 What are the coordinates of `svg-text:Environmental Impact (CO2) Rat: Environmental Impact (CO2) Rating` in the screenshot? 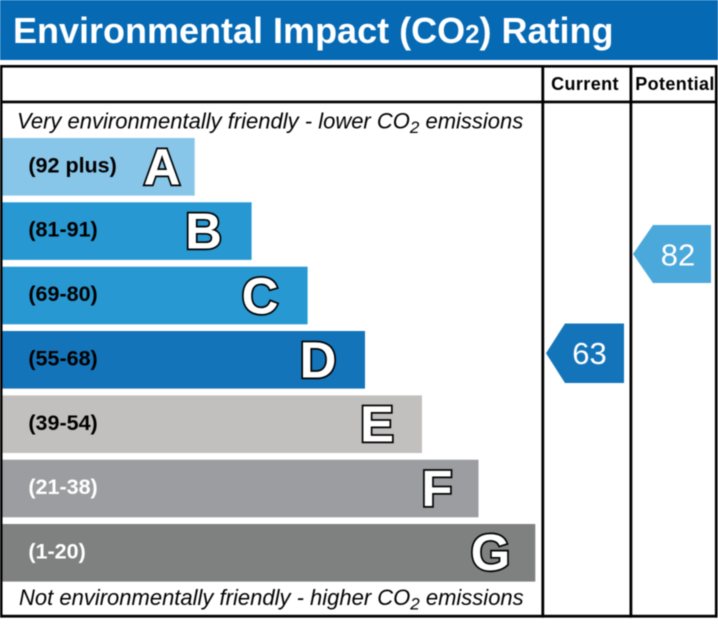 It's located at (313, 30).